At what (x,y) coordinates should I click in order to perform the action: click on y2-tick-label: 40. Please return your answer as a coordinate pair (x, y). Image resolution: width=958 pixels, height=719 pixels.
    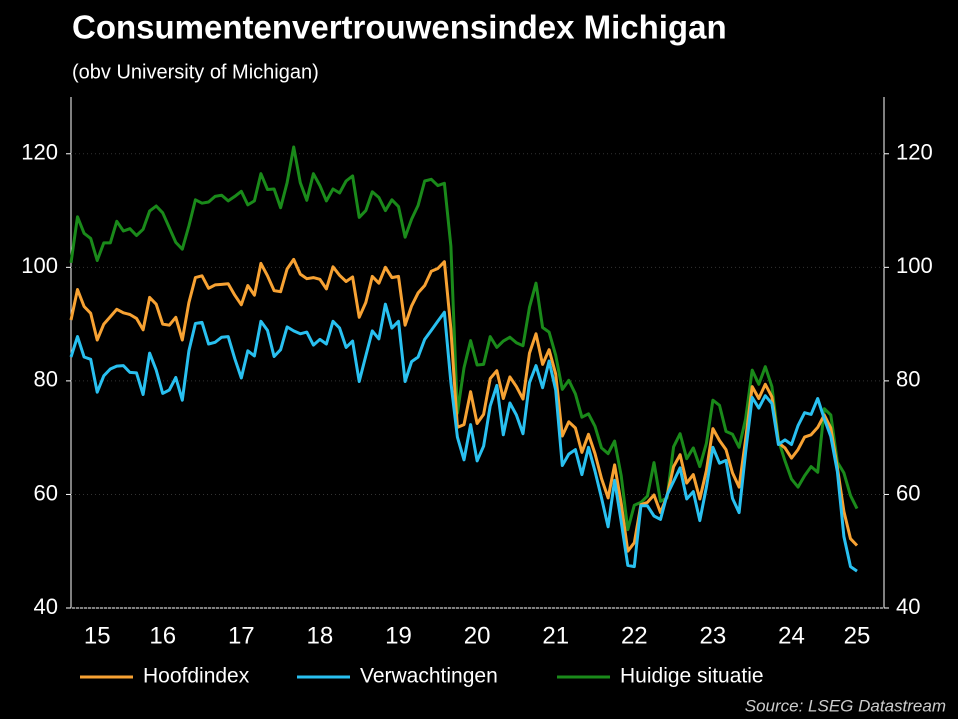
    Looking at the image, I should click on (908, 606).